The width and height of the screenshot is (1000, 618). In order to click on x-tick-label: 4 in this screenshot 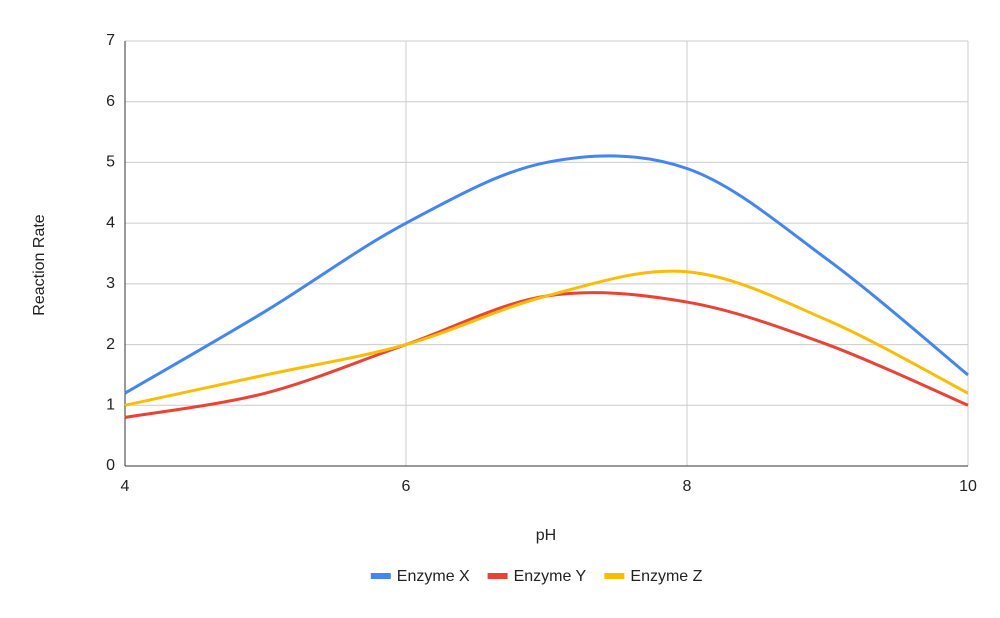, I will do `click(125, 486)`.